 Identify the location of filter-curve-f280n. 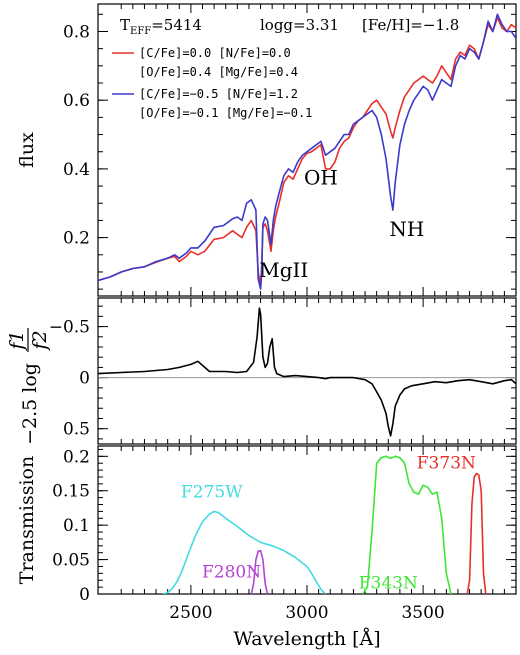
(259, 571).